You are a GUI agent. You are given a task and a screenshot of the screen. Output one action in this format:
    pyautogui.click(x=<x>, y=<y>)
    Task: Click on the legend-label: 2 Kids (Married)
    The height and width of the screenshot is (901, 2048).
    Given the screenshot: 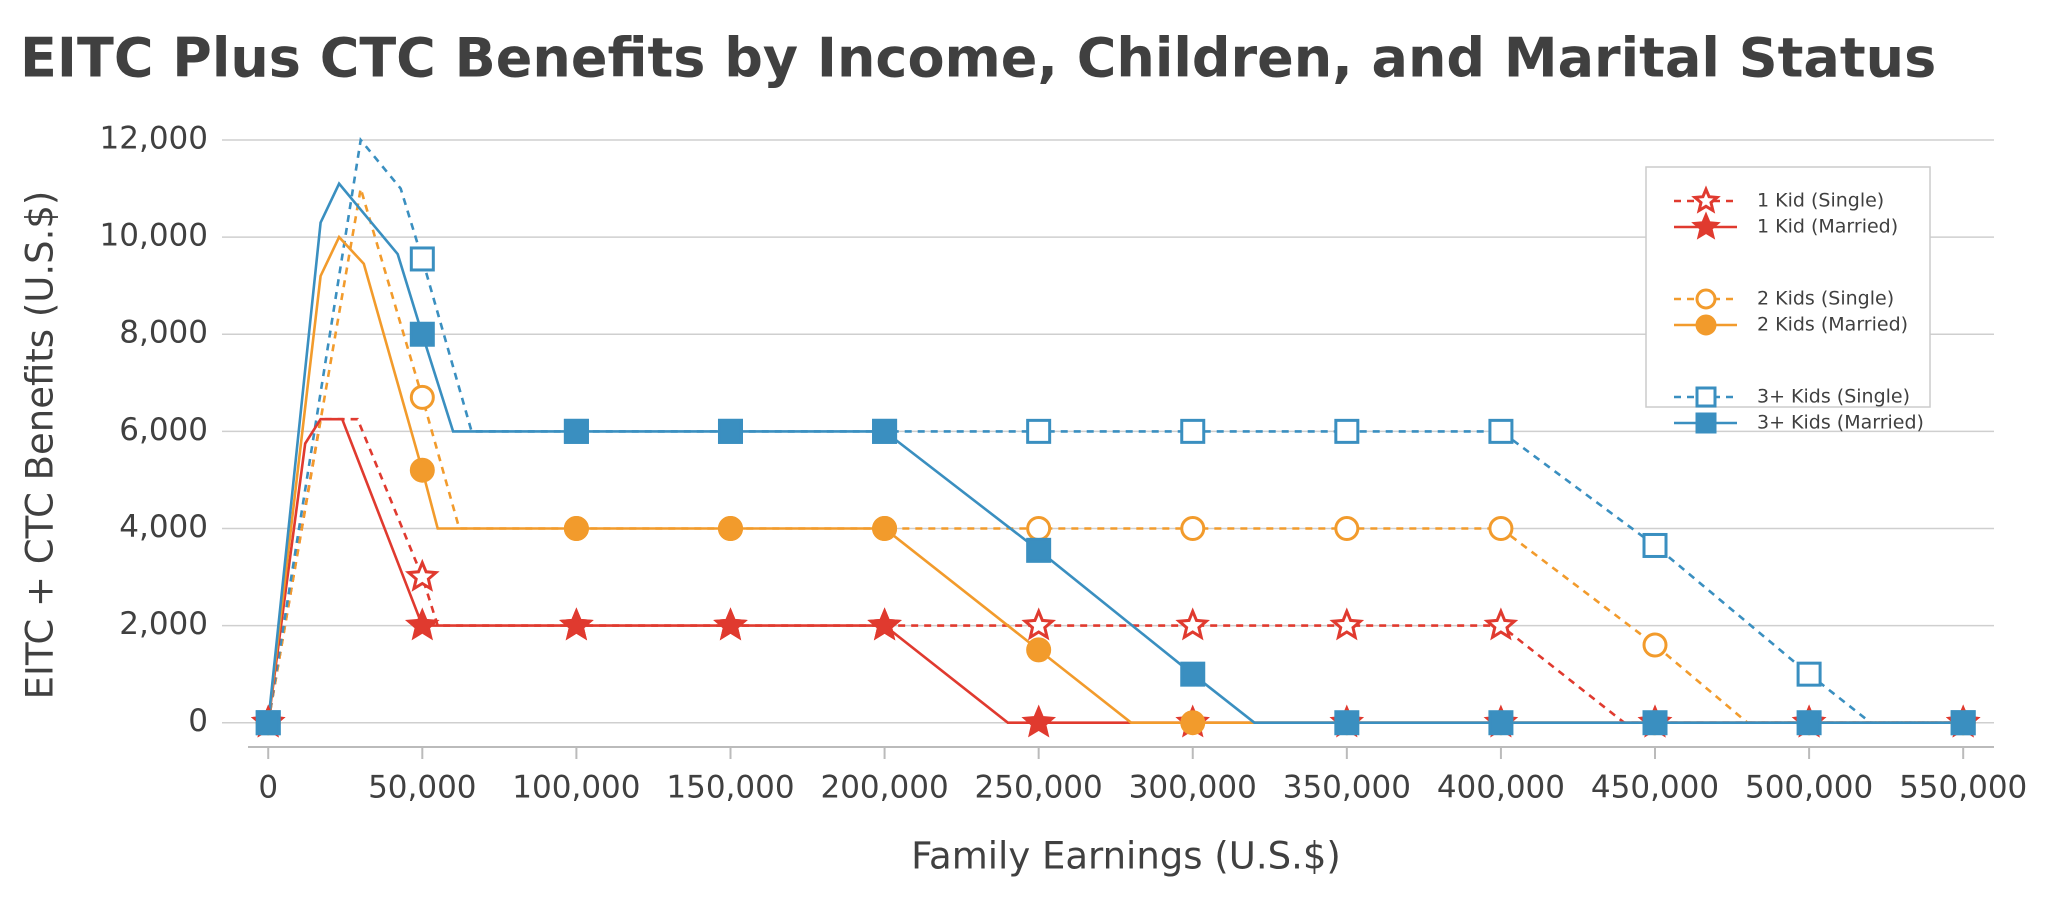 What is the action you would take?
    pyautogui.click(x=1832, y=325)
    